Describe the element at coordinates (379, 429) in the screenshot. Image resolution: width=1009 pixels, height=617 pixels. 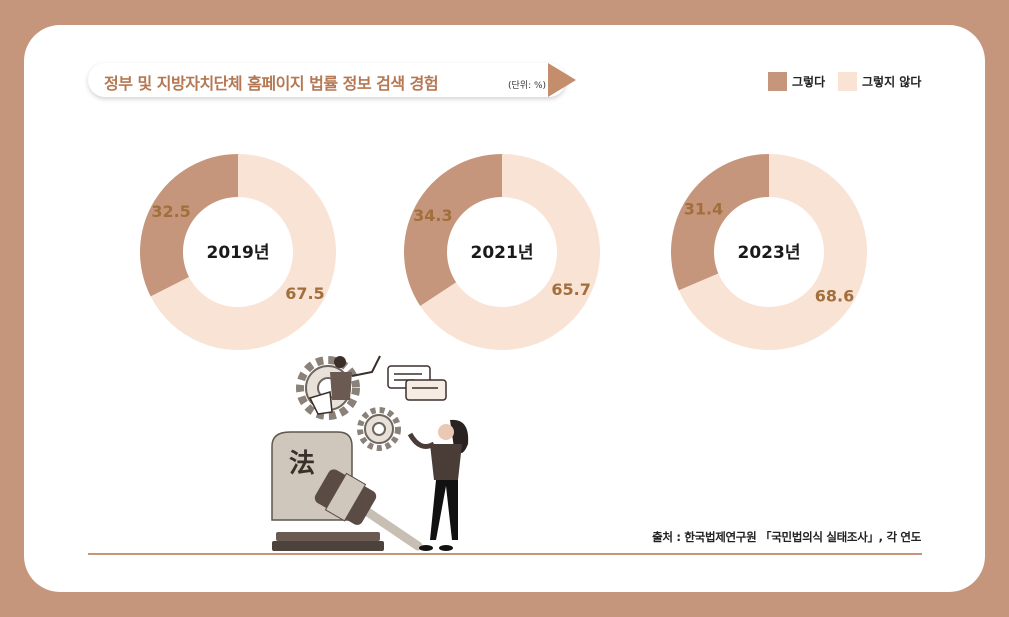
I see `small-gear-icon` at that location.